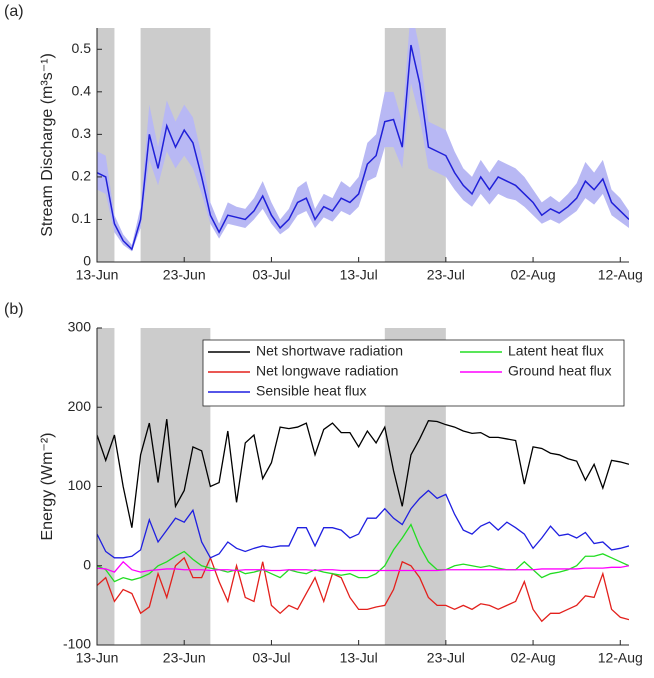 This screenshot has width=654, height=678. What do you see at coordinates (329, 351) in the screenshot?
I see `legend-label: Net shortwave radiation` at bounding box center [329, 351].